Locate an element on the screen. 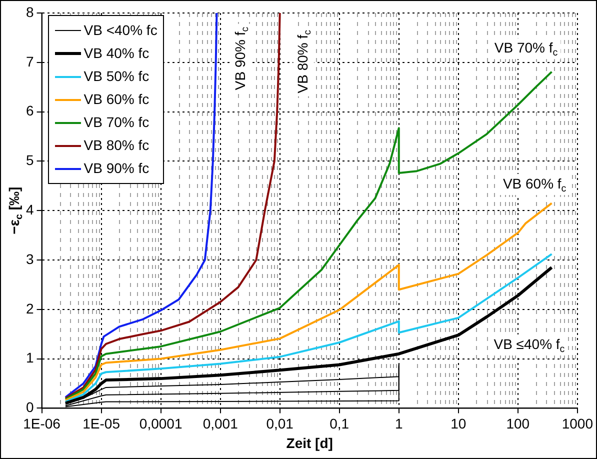  x-tick-label: 0,1 is located at coordinates (340, 423).